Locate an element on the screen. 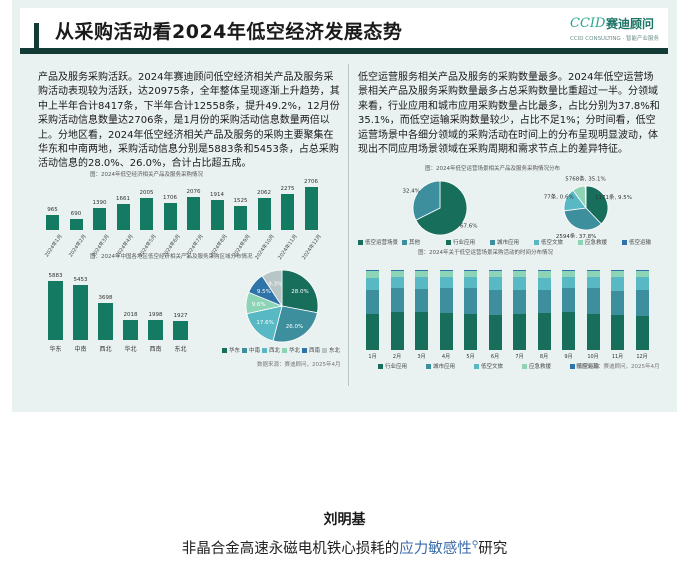  data-label: 3698 is located at coordinates (105, 298).